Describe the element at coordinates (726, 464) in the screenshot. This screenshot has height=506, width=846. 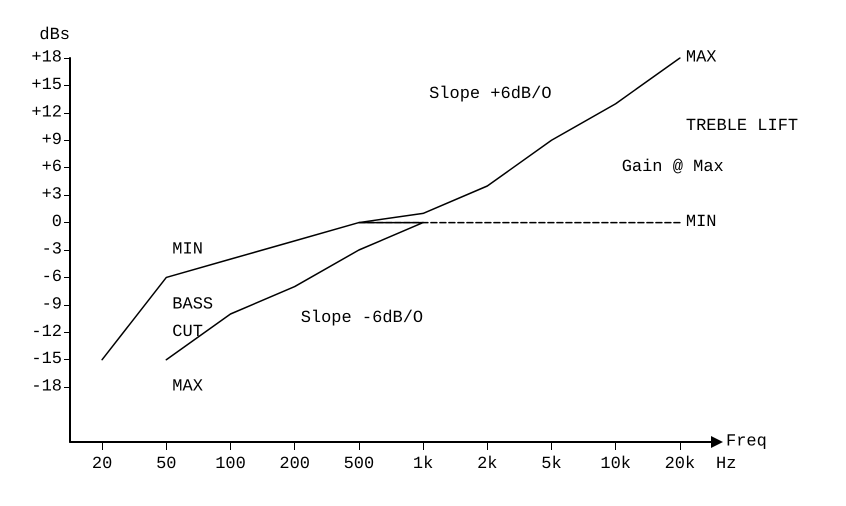
I see `text: Hz` at that location.